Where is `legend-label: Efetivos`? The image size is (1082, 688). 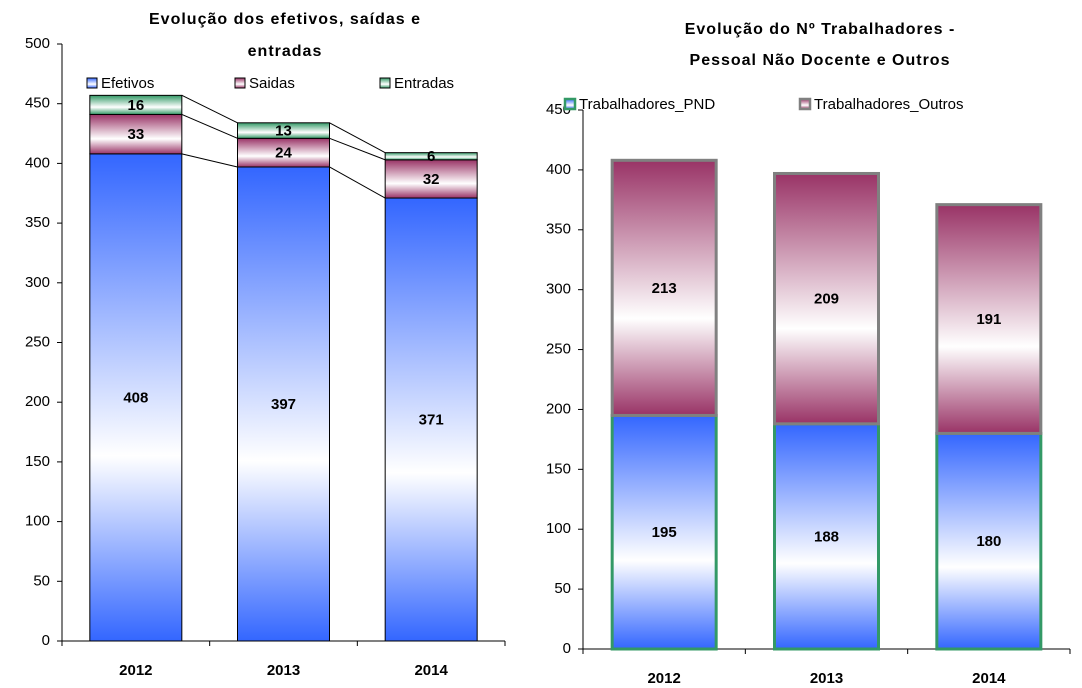
legend-label: Efetivos is located at coordinates (127, 83).